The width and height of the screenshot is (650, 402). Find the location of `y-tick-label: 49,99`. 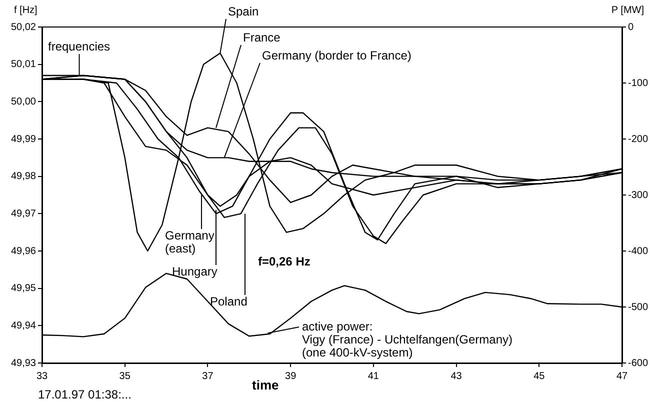

y-tick-label: 49,99 is located at coordinates (23, 139).